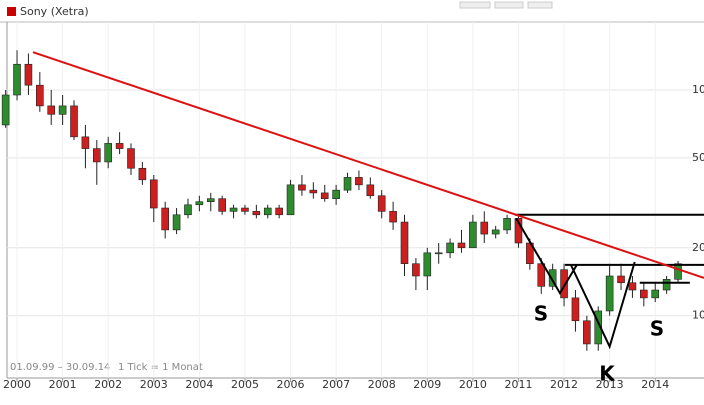  What do you see at coordinates (518, 384) in the screenshot?
I see `x-tick-label: 2011` at bounding box center [518, 384].